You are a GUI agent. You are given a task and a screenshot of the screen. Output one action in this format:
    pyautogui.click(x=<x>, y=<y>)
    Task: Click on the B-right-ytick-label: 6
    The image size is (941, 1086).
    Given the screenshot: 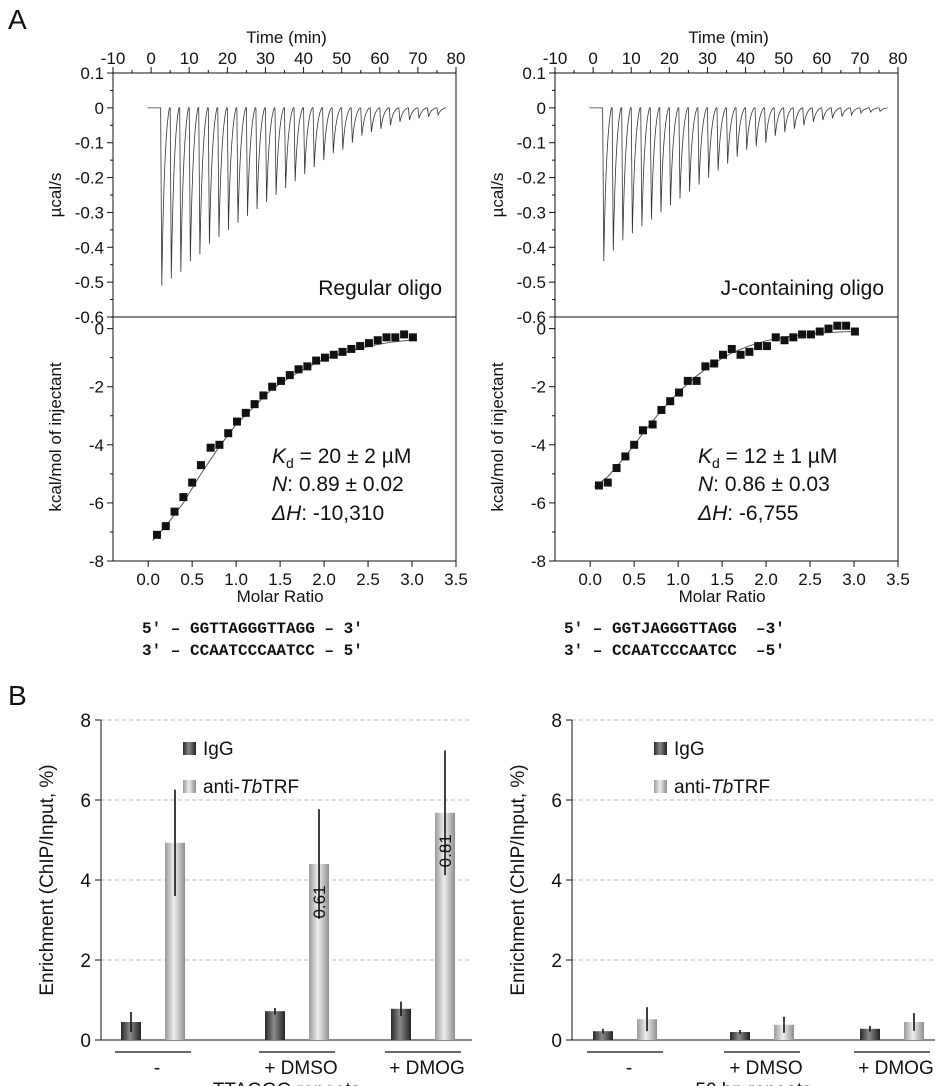 What is the action you would take?
    pyautogui.click(x=556, y=801)
    